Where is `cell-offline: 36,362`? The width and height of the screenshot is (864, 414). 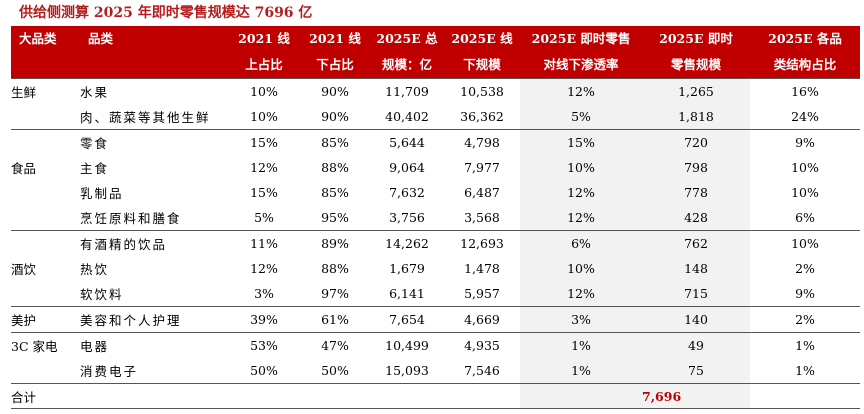
cell-offline: 36,362 is located at coordinates (482, 116).